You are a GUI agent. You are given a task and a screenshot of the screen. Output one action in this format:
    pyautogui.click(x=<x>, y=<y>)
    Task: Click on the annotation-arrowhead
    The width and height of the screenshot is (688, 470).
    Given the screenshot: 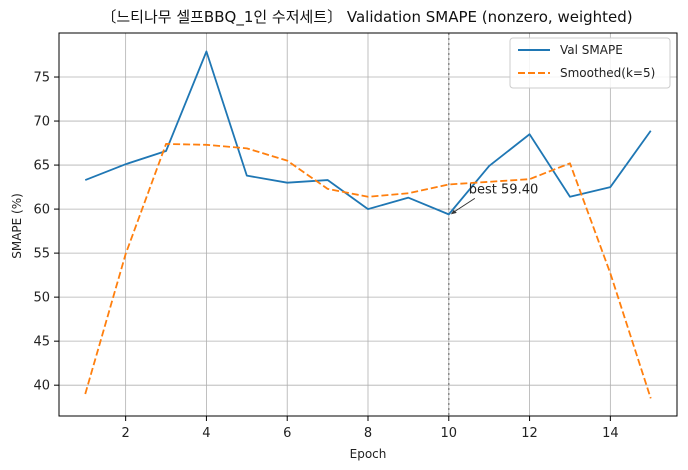 What is the action you would take?
    pyautogui.click(x=453, y=212)
    